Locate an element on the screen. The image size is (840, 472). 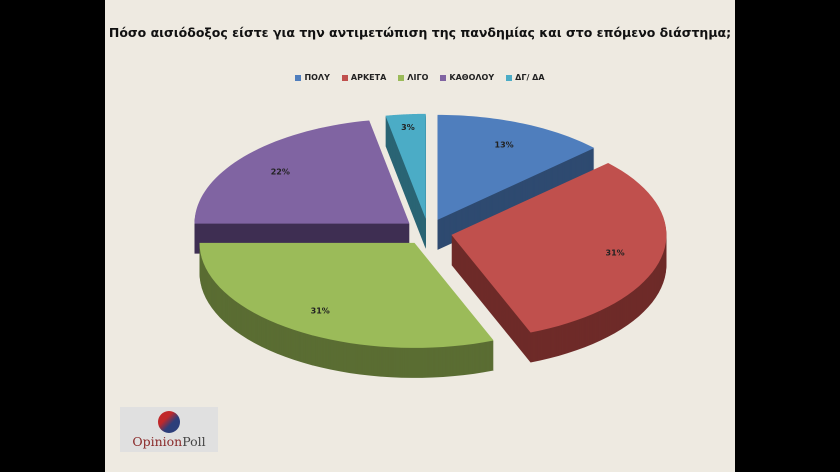
pie-slice-δγ-δα is located at coordinates (405, 181).